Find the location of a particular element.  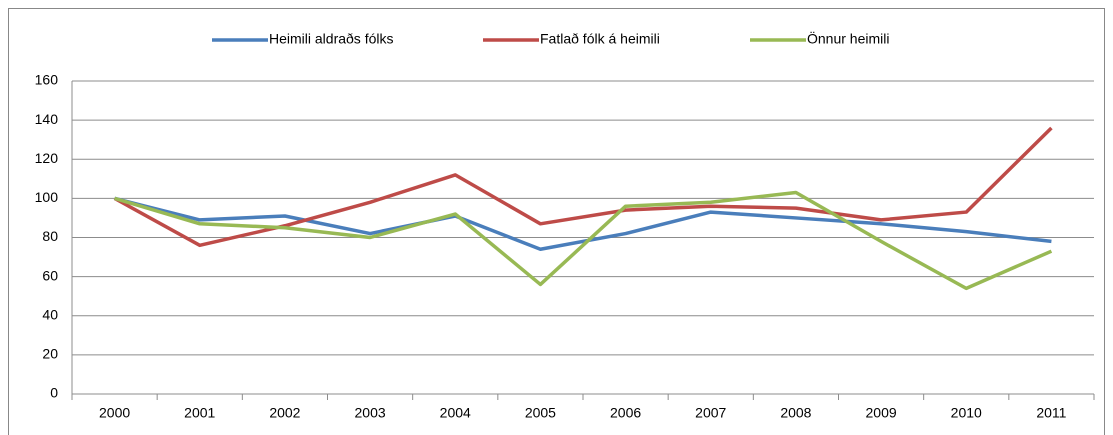

y-tick-label: 60 is located at coordinates (50, 275).